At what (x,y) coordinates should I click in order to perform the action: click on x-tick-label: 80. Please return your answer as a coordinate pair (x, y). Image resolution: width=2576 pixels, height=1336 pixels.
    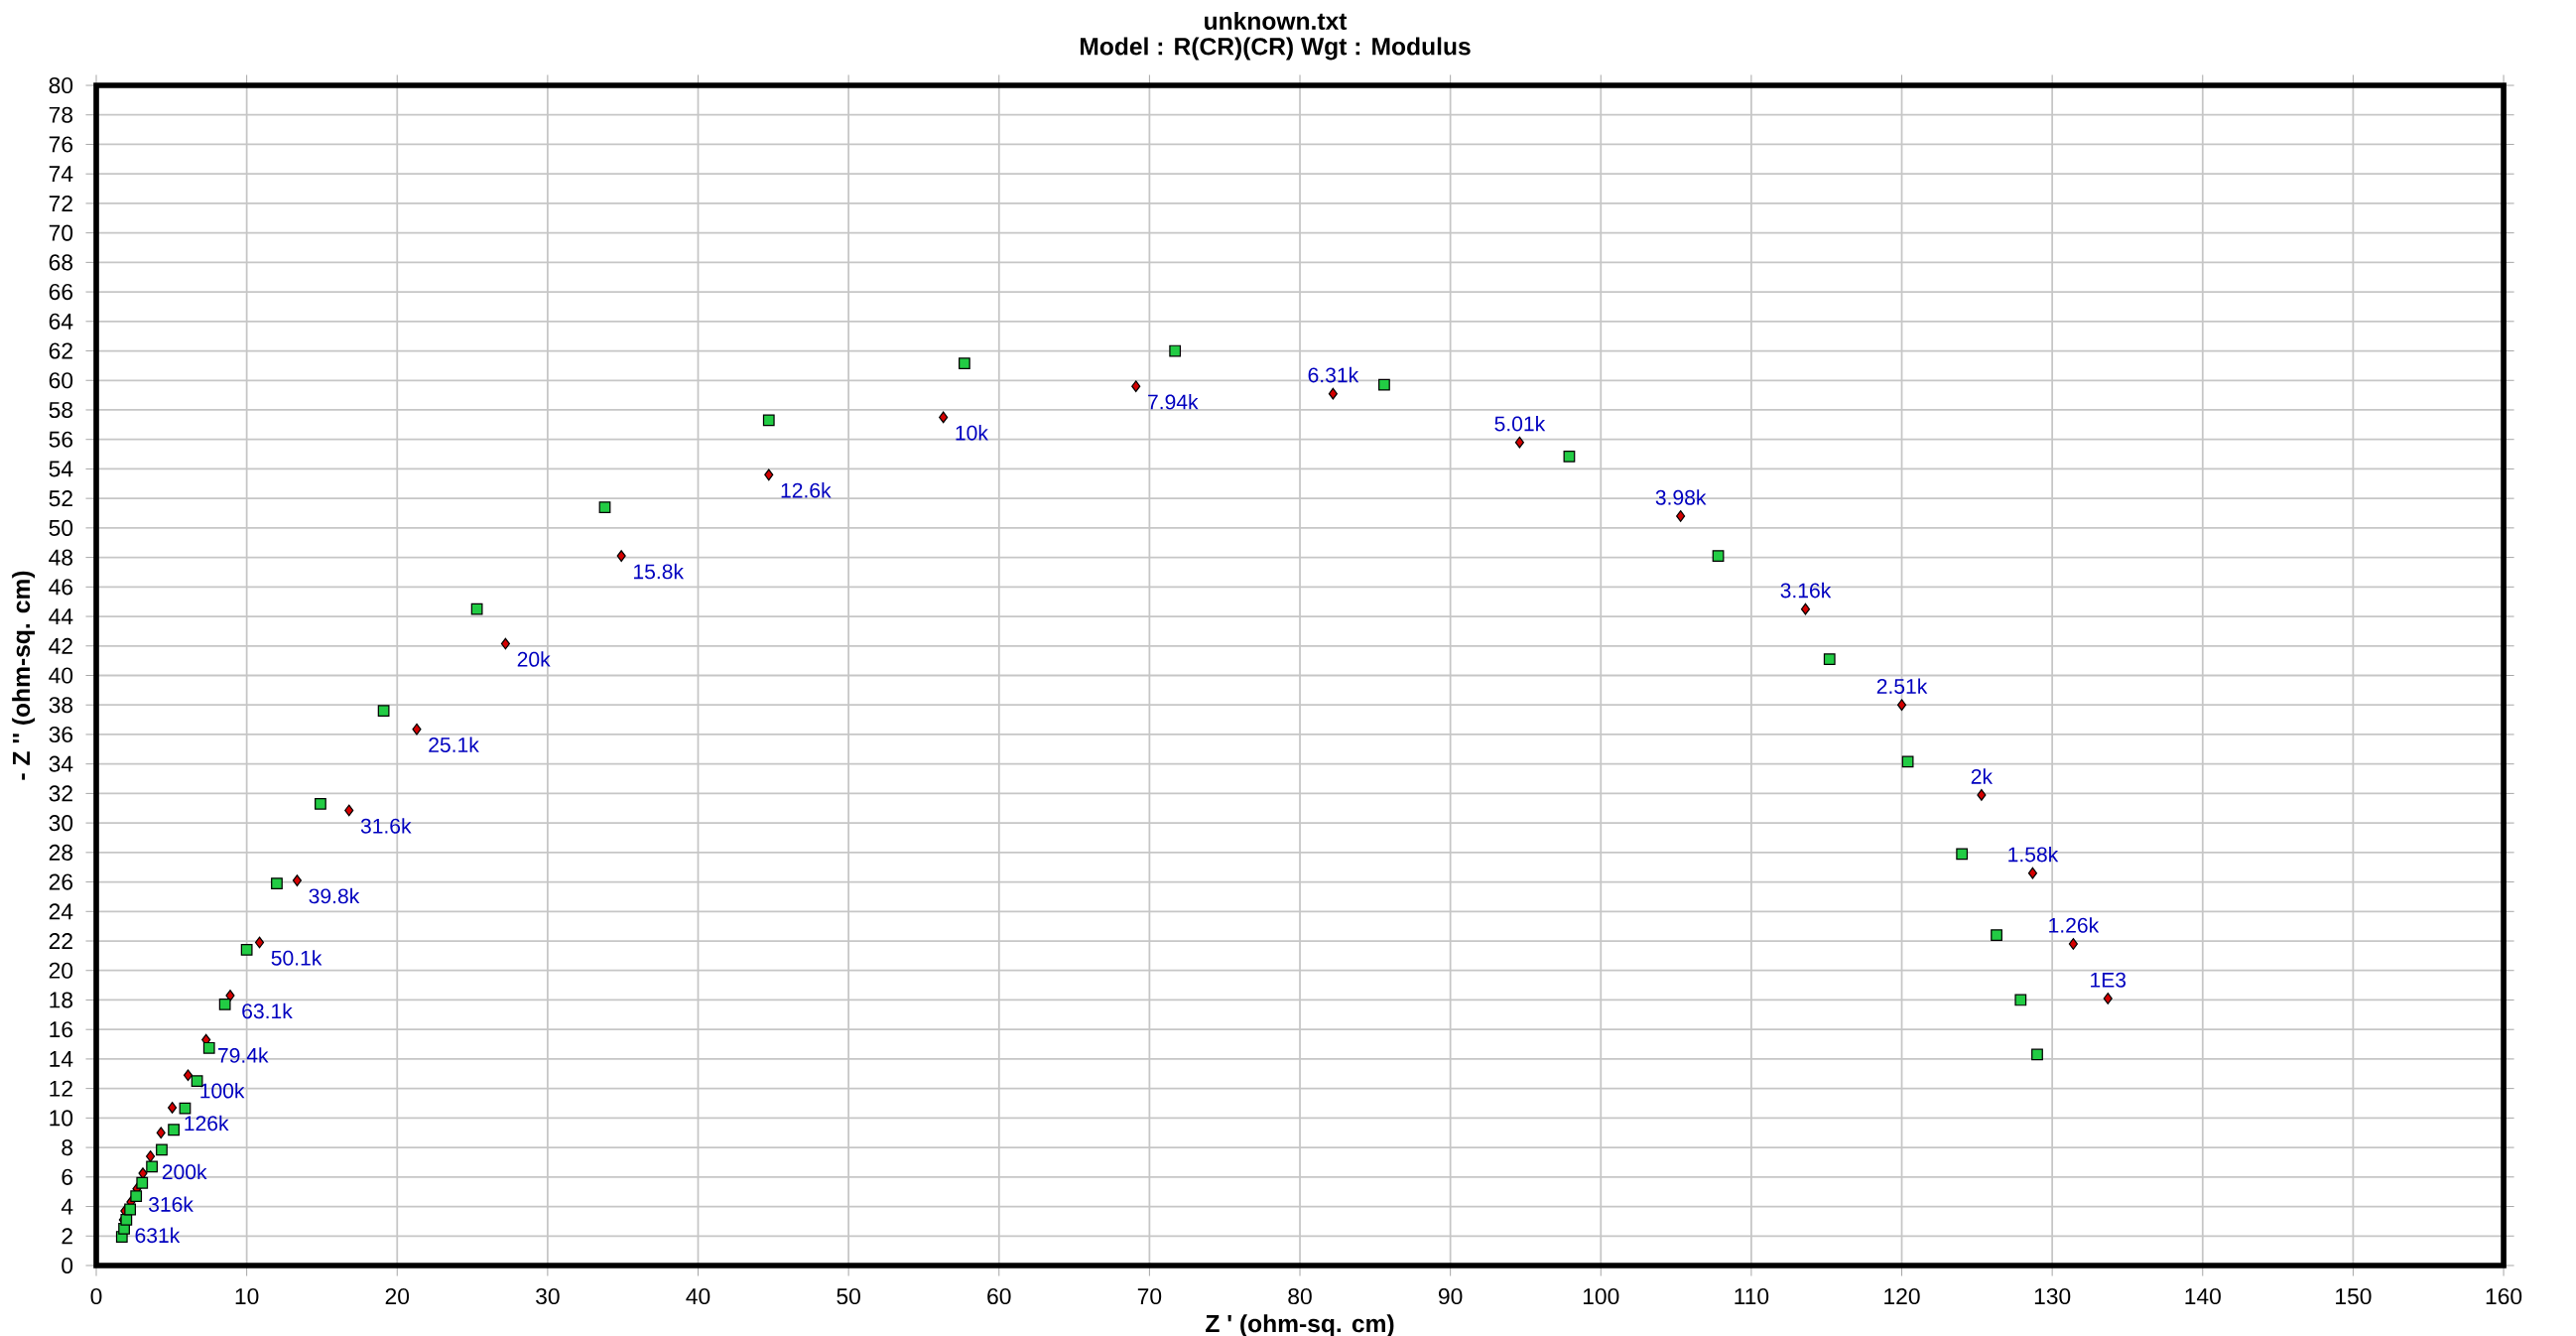
    Looking at the image, I should click on (1300, 1296).